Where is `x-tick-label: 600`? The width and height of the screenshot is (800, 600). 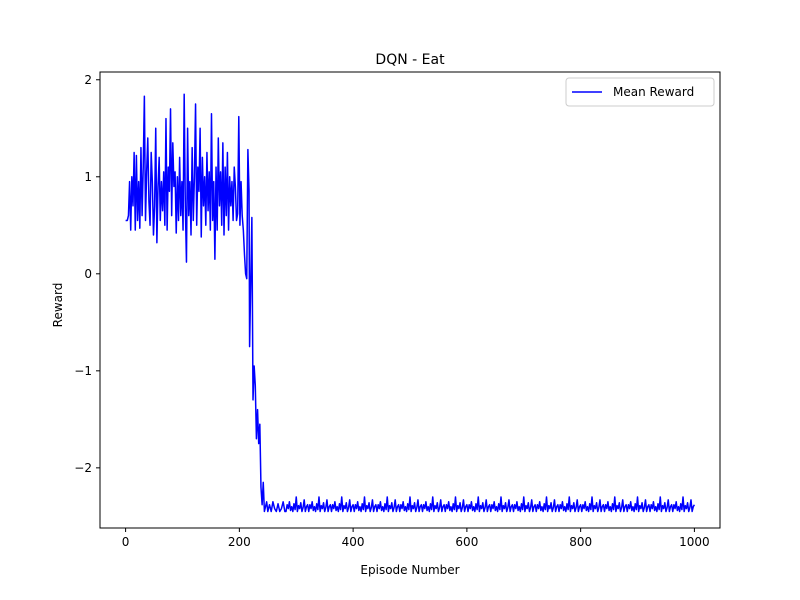 x-tick-label: 600 is located at coordinates (466, 542).